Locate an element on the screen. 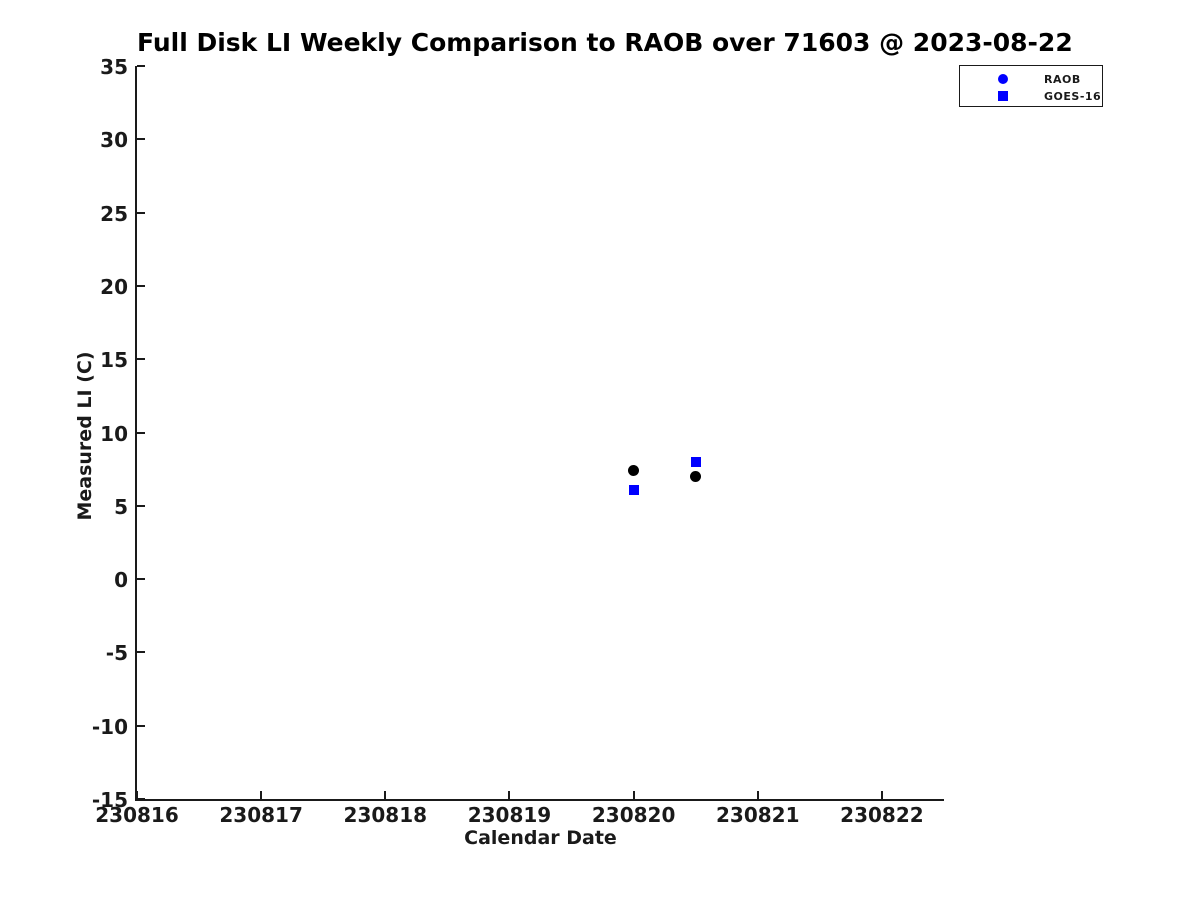 Image resolution: width=1200 pixels, height=900 pixels. x-axis-line is located at coordinates (539, 800).